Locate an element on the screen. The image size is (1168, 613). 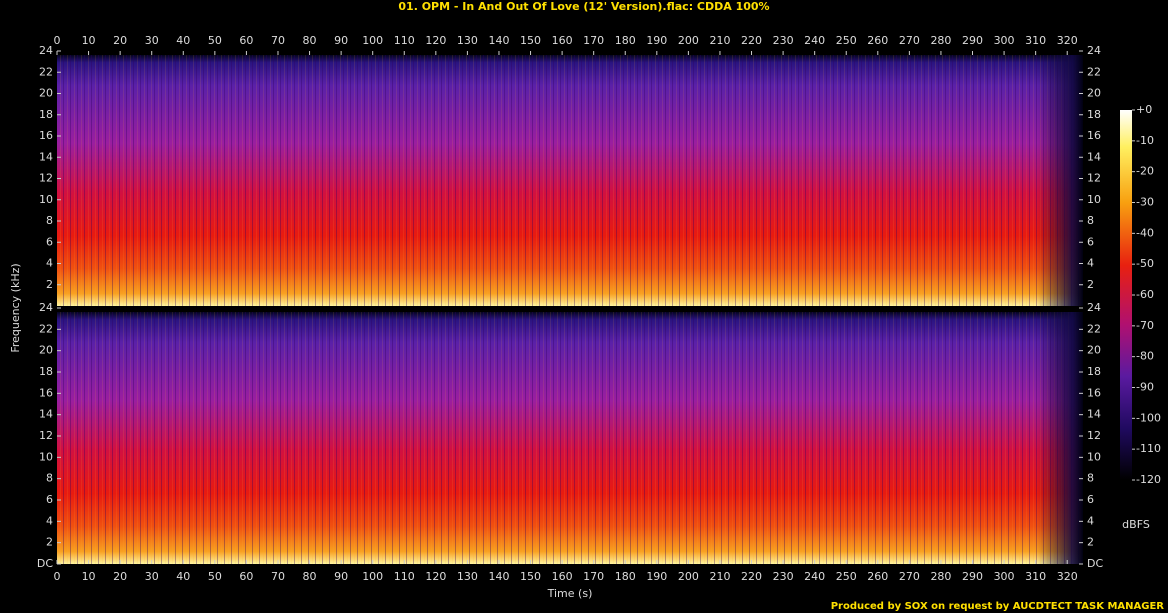
x-tick-label: 280 is located at coordinates (940, 40).